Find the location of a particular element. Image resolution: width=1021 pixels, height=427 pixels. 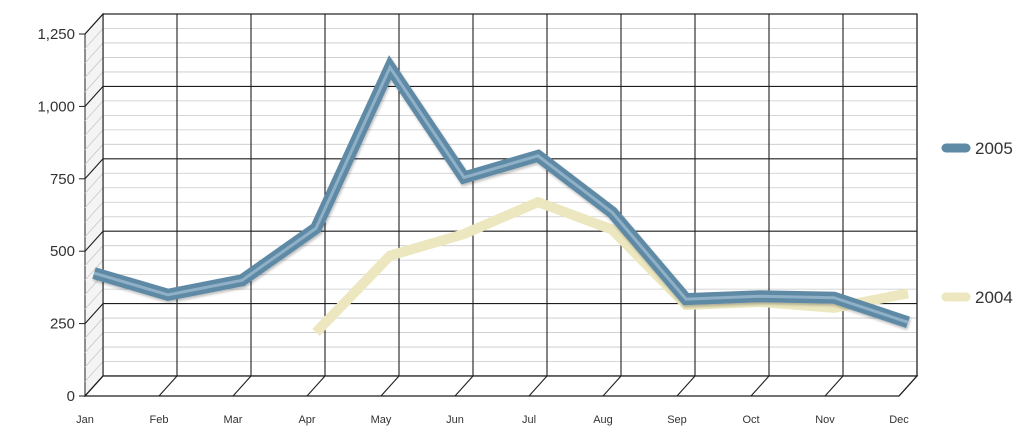

y-tick-label: 250 is located at coordinates (62, 324).